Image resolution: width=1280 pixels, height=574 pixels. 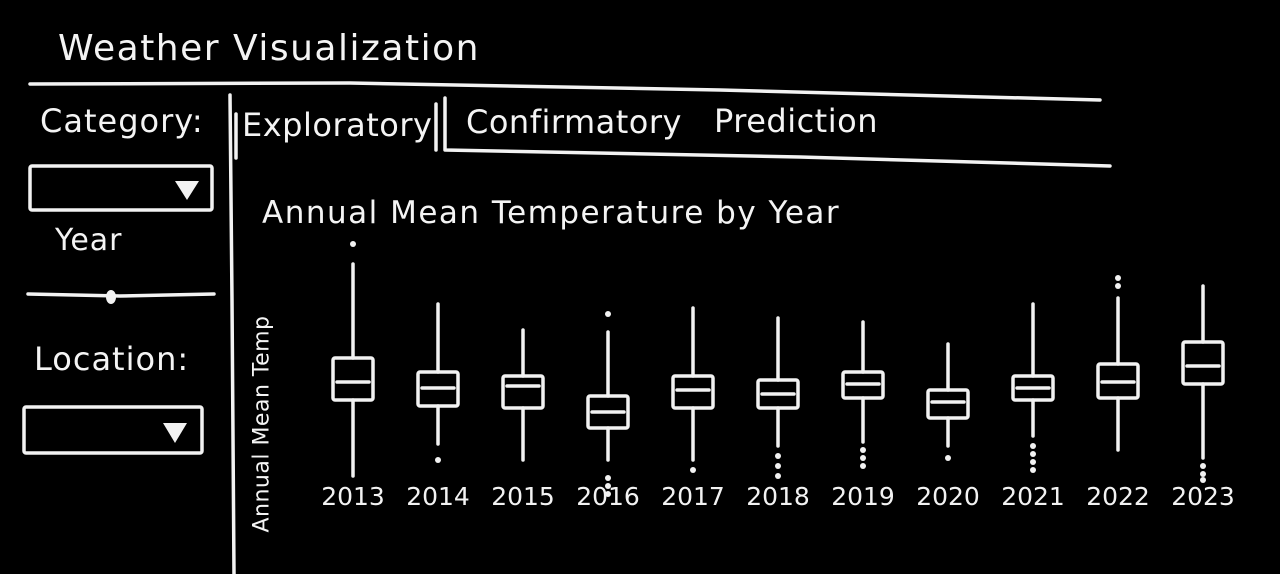 What do you see at coordinates (574, 122) in the screenshot?
I see `tab-confirmatory: Confirmatory` at bounding box center [574, 122].